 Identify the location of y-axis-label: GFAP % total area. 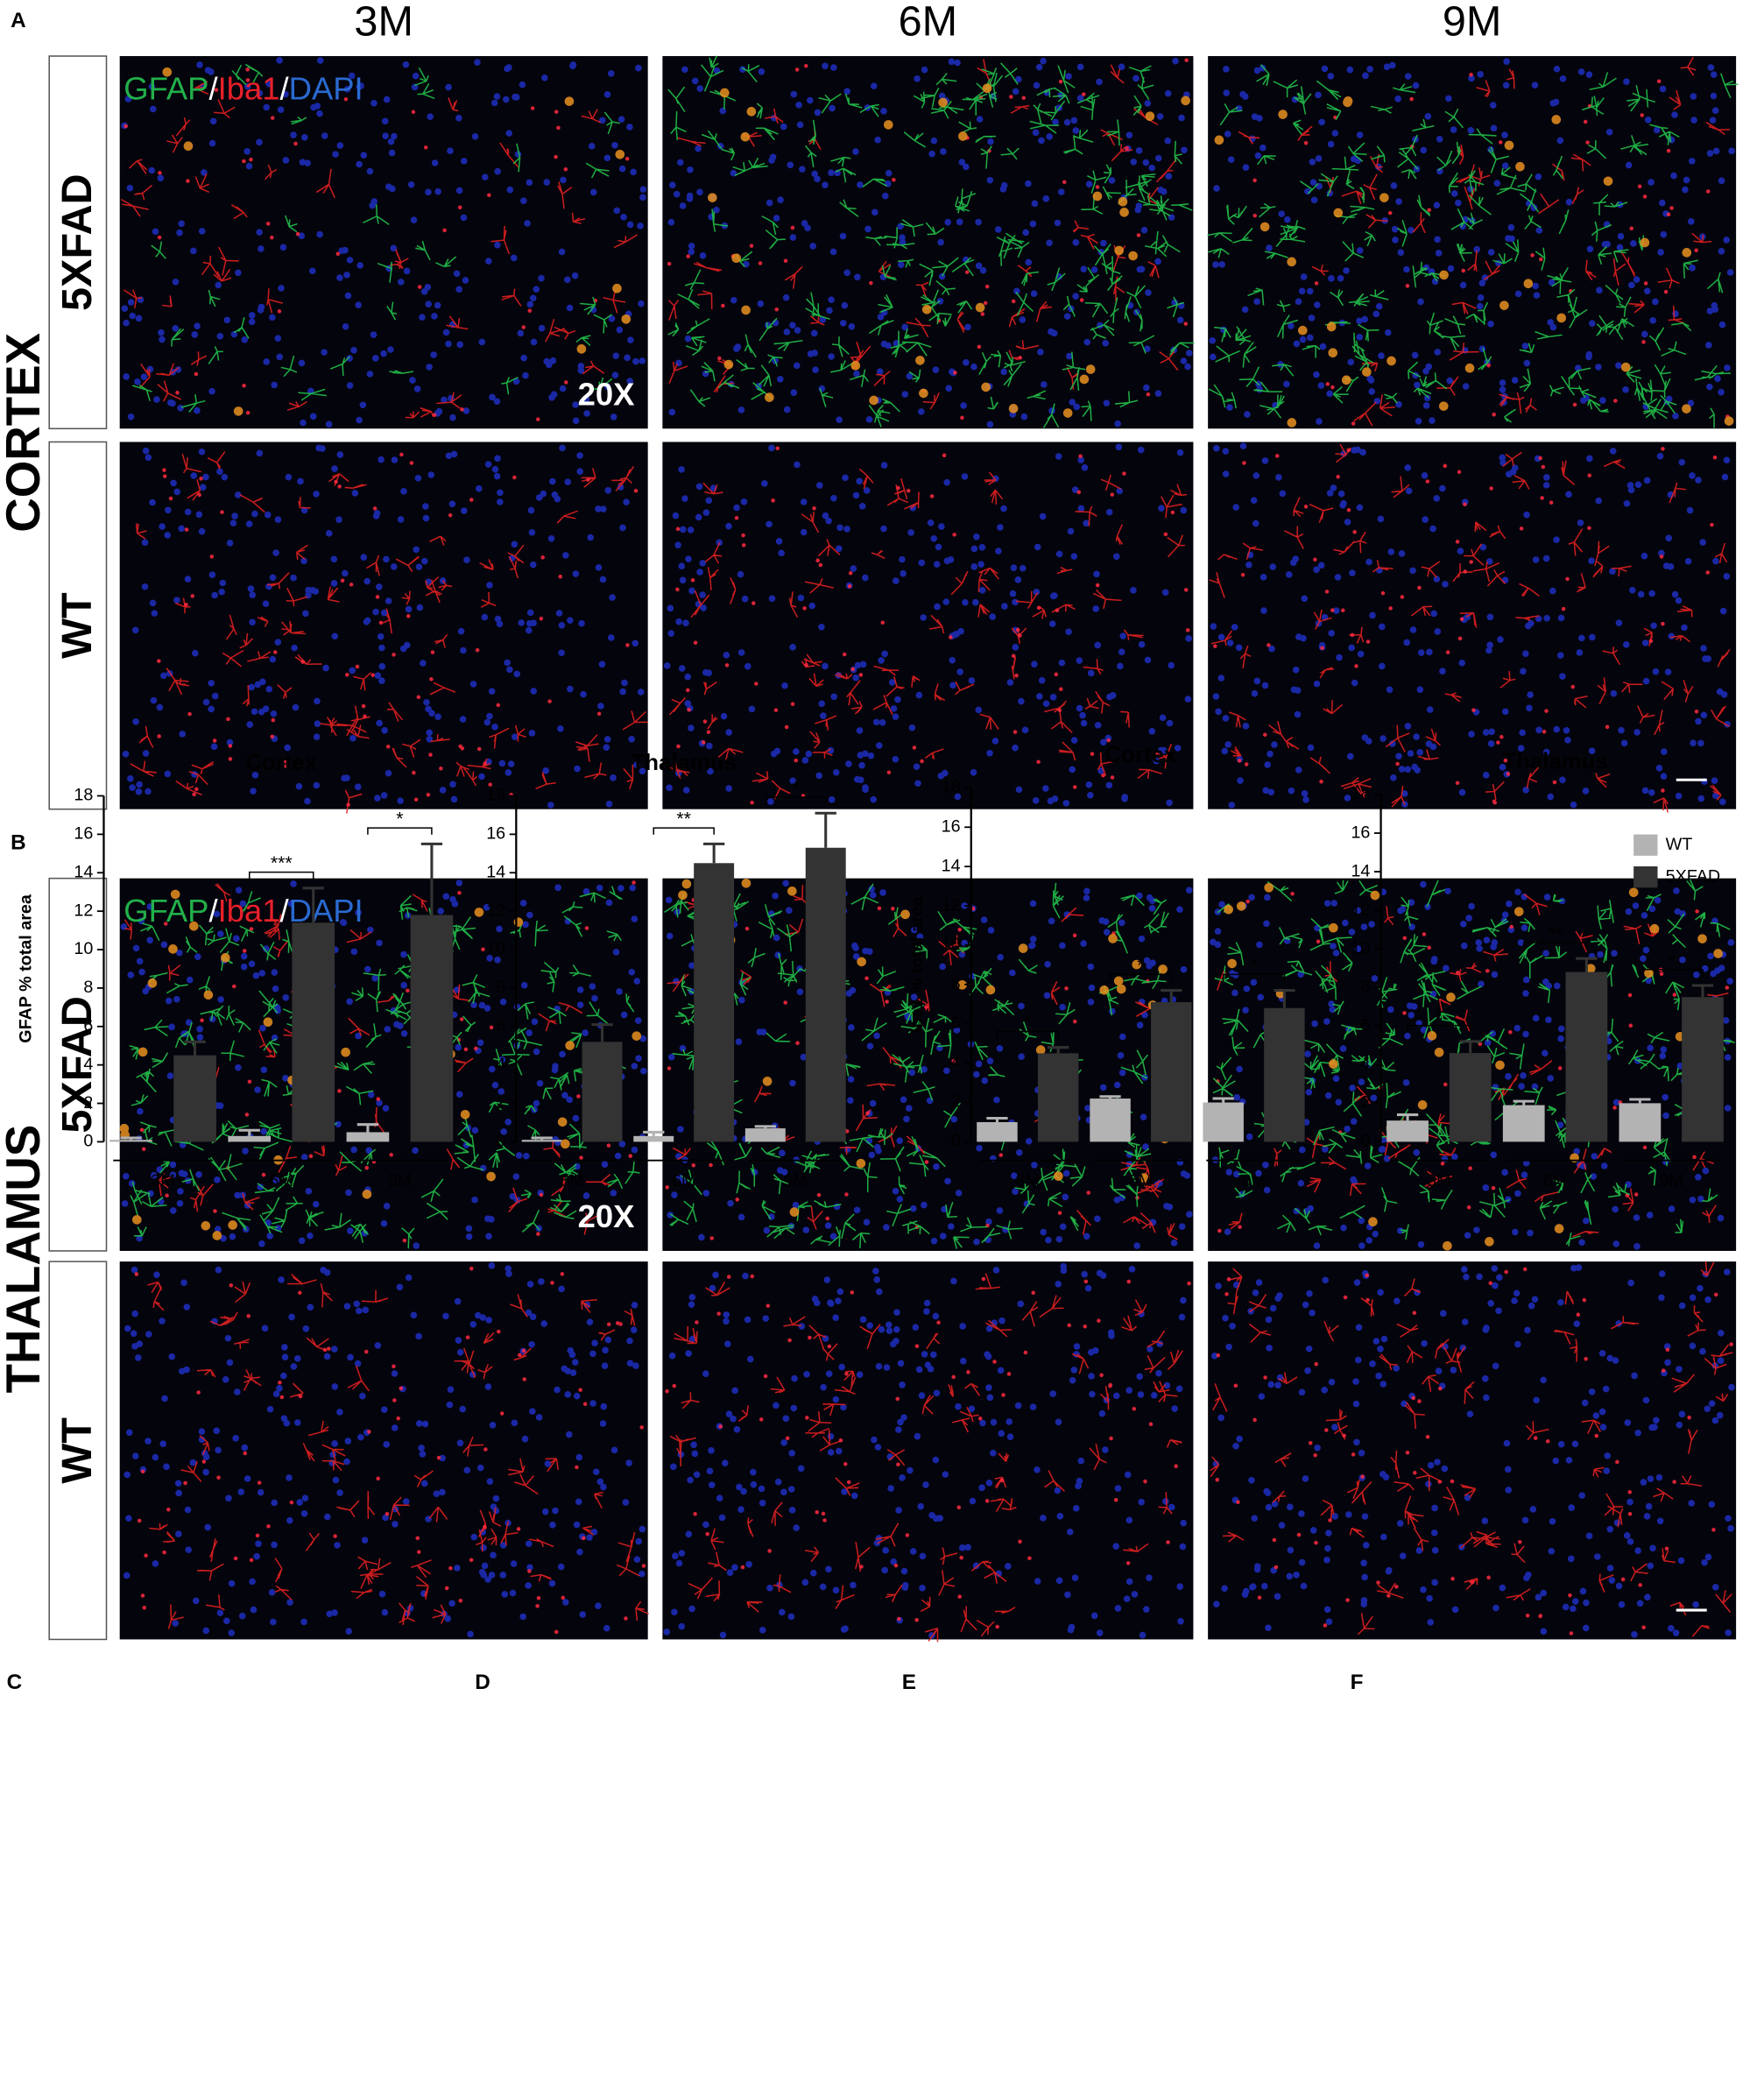
(26, 968).